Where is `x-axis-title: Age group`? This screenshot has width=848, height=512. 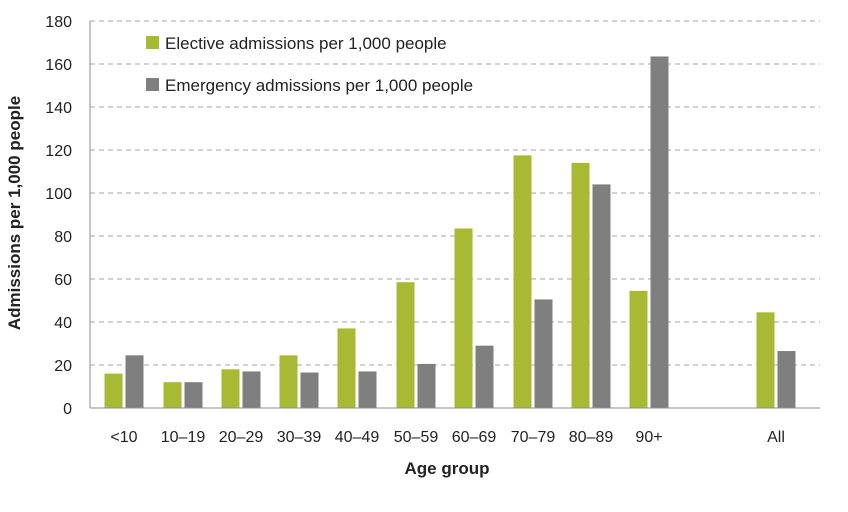 x-axis-title: Age group is located at coordinates (447, 468).